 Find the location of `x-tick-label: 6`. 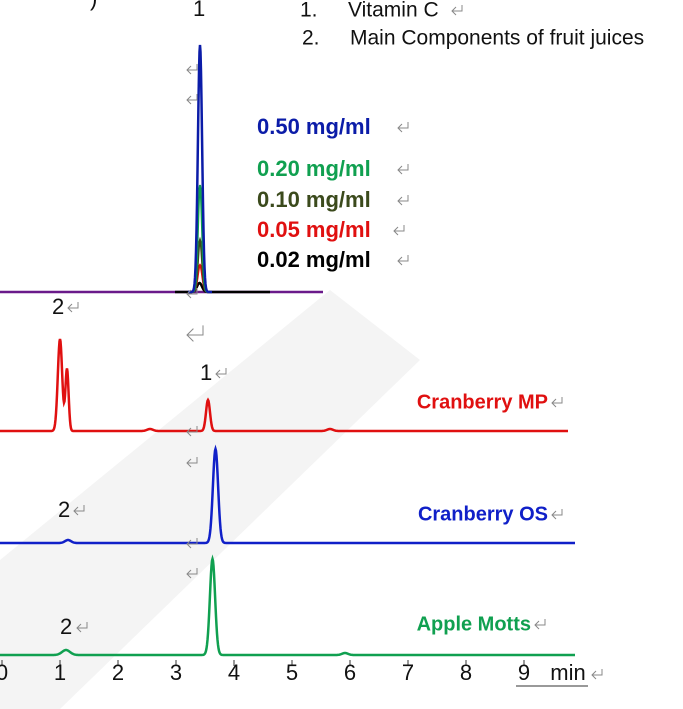

x-tick-label: 6 is located at coordinates (350, 672).